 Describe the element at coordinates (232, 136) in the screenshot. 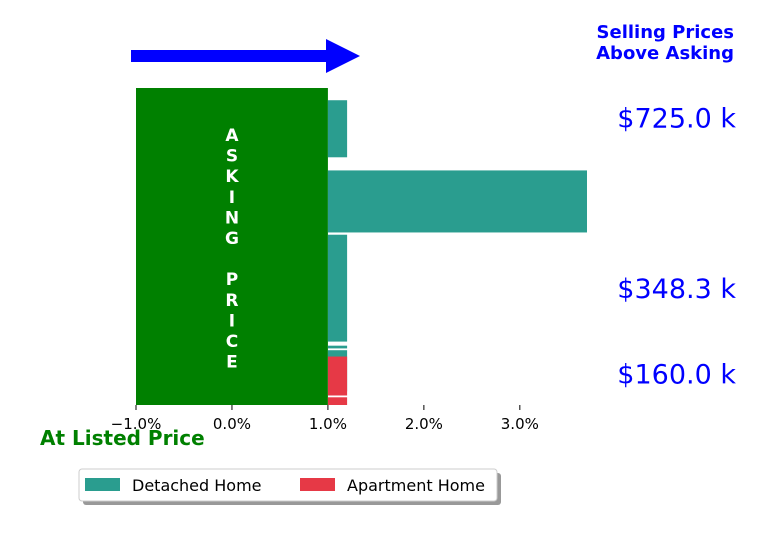

I see `asking-price-letter: A` at that location.